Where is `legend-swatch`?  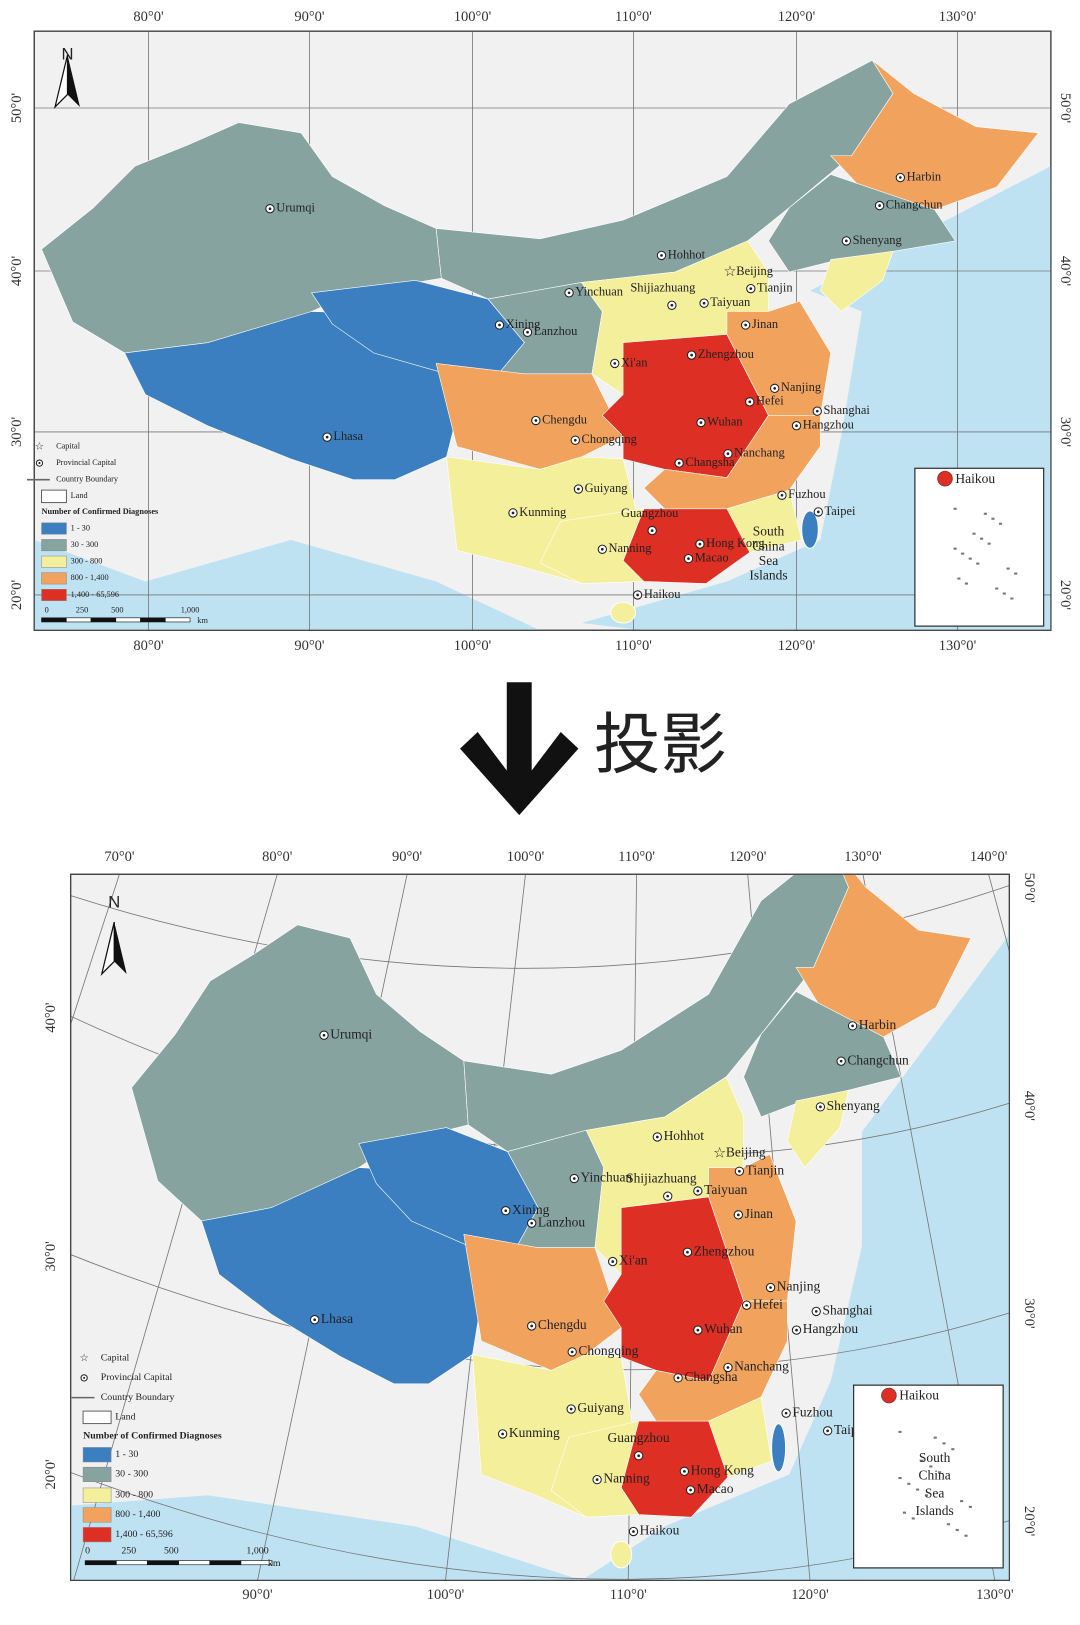 legend-swatch is located at coordinates (97, 1455).